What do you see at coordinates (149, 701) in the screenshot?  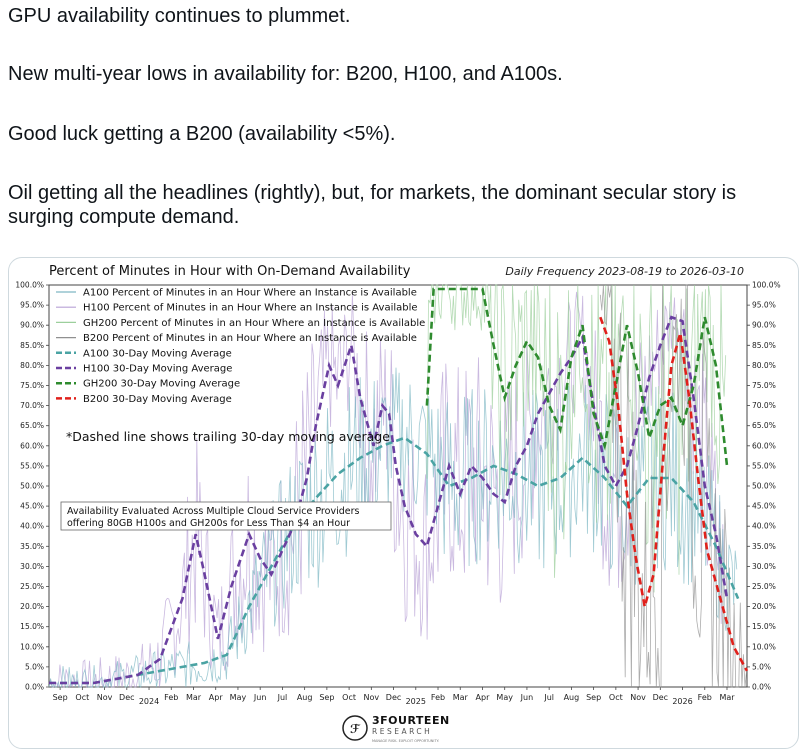 I see `x-tick-label: 2024` at bounding box center [149, 701].